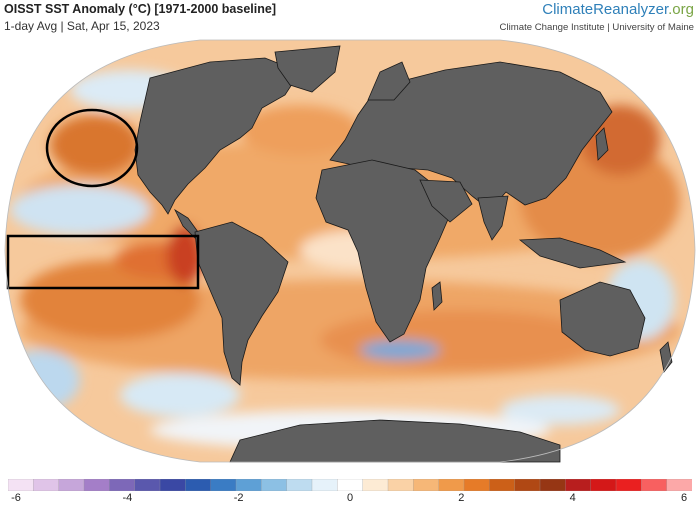 The image size is (700, 531). I want to click on land-japan, so click(602, 144).